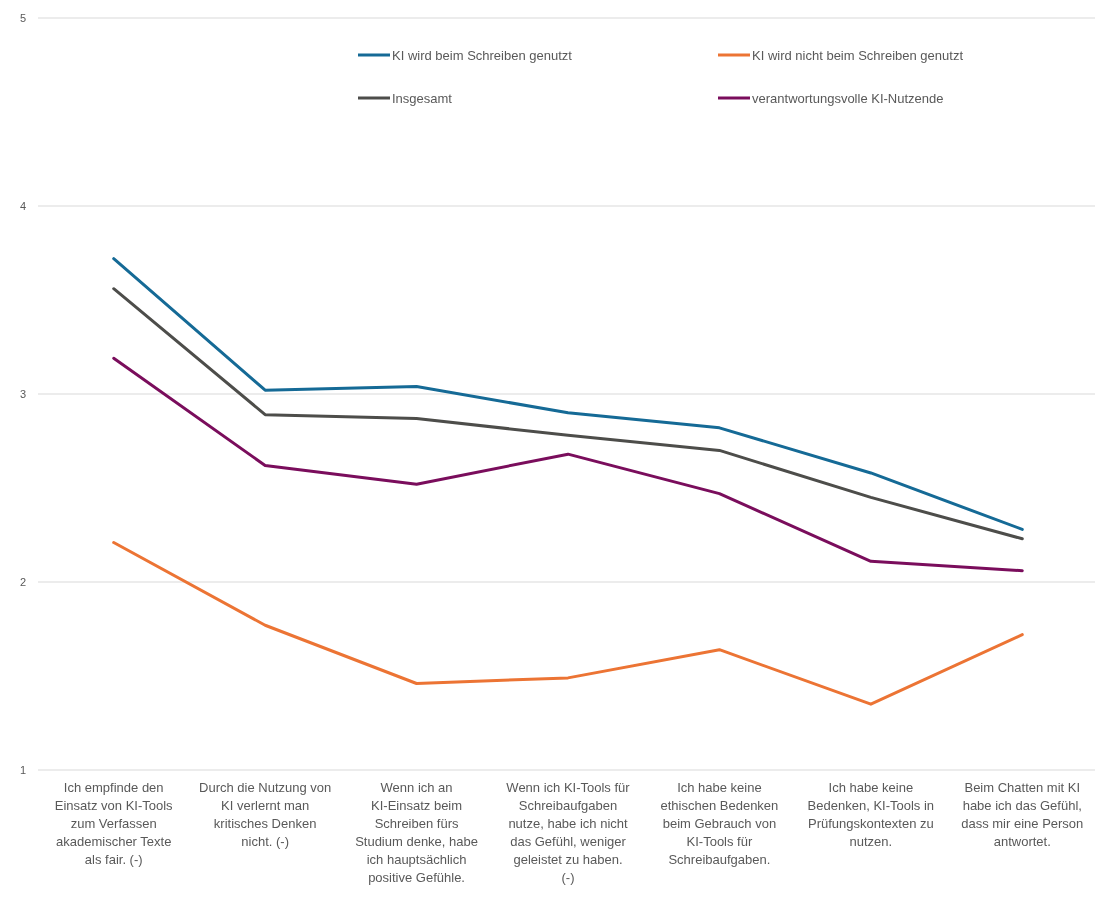  What do you see at coordinates (1022, 814) in the screenshot?
I see `x-tick-label: Beim Chatten mit KI habe ich das Gefühl, dass mir eine Person antwortet.` at bounding box center [1022, 814].